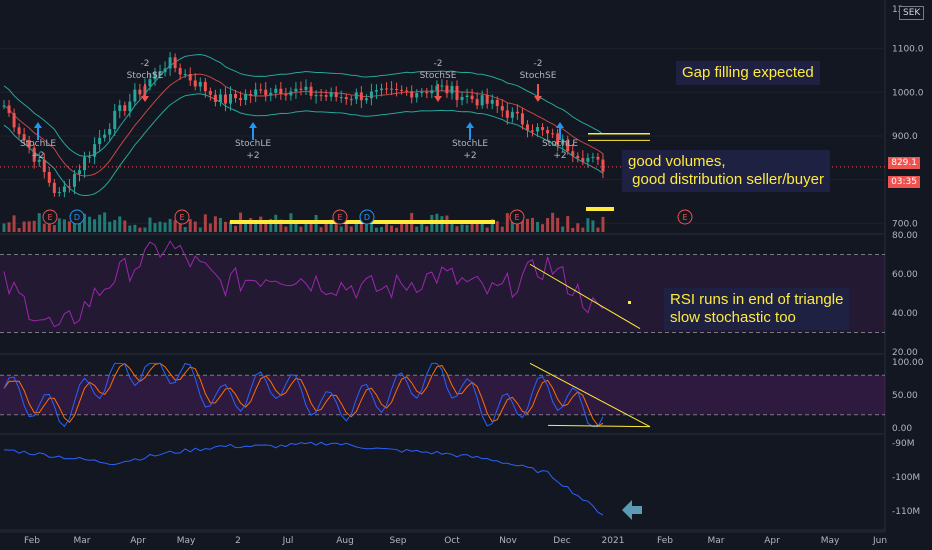 The height and width of the screenshot is (550, 932). What do you see at coordinates (905, 224) in the screenshot?
I see `price-tick-label: 700.0` at bounding box center [905, 224].